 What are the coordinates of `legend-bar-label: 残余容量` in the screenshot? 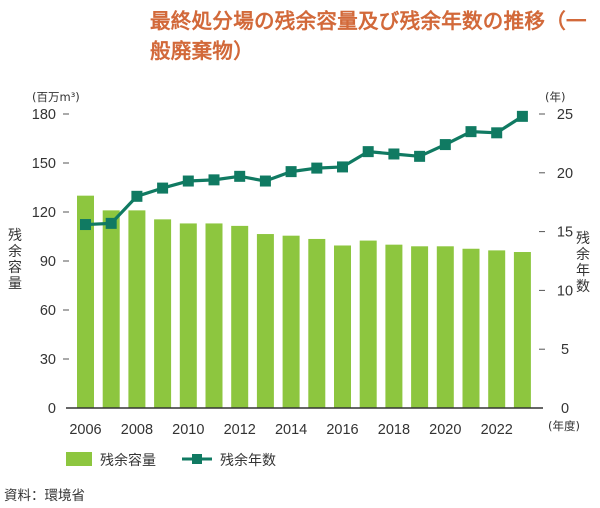 It's located at (128, 460).